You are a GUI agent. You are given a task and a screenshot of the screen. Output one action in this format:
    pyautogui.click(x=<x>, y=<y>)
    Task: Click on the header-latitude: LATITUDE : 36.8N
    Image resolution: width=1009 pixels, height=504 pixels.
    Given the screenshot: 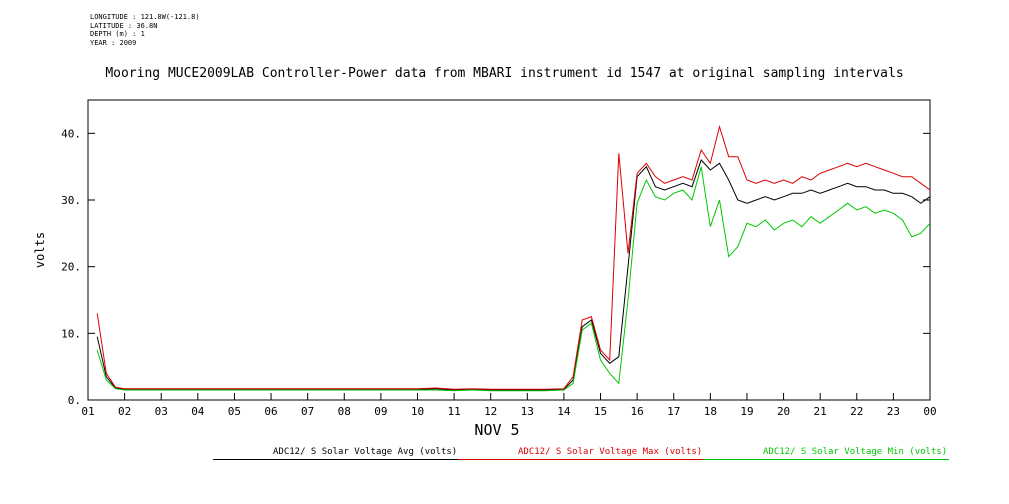 What is the action you would take?
    pyautogui.click(x=124, y=25)
    